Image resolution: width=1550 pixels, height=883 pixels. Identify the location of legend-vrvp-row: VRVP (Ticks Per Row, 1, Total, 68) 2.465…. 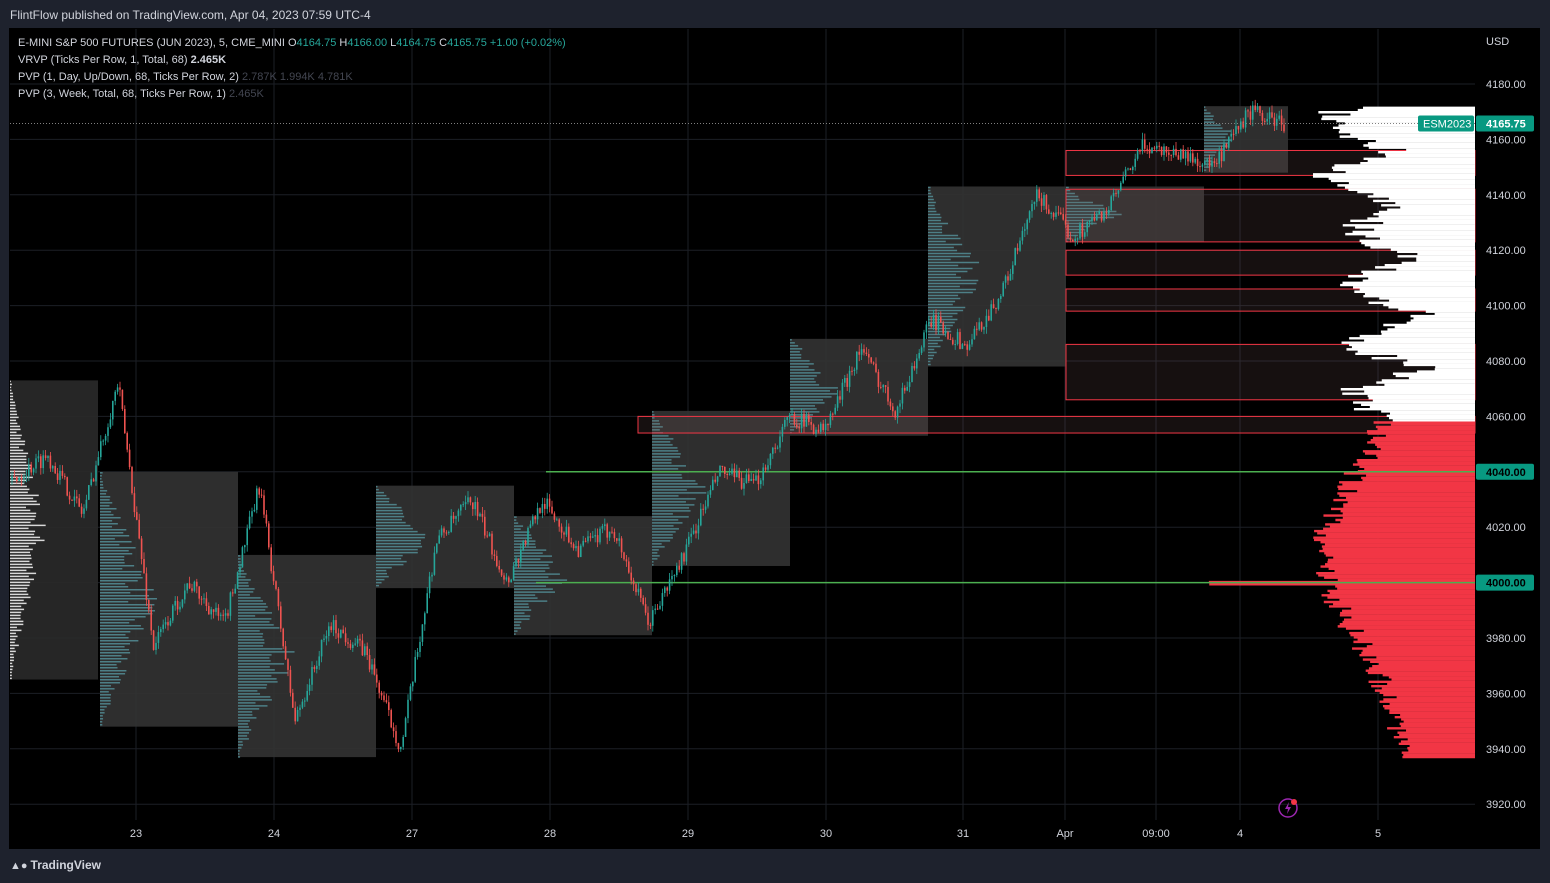
(292, 60).